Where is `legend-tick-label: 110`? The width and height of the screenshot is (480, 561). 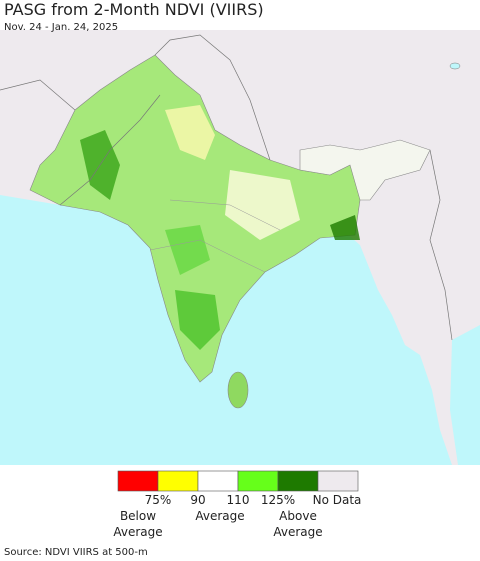 legend-tick-label: 110 is located at coordinates (238, 500).